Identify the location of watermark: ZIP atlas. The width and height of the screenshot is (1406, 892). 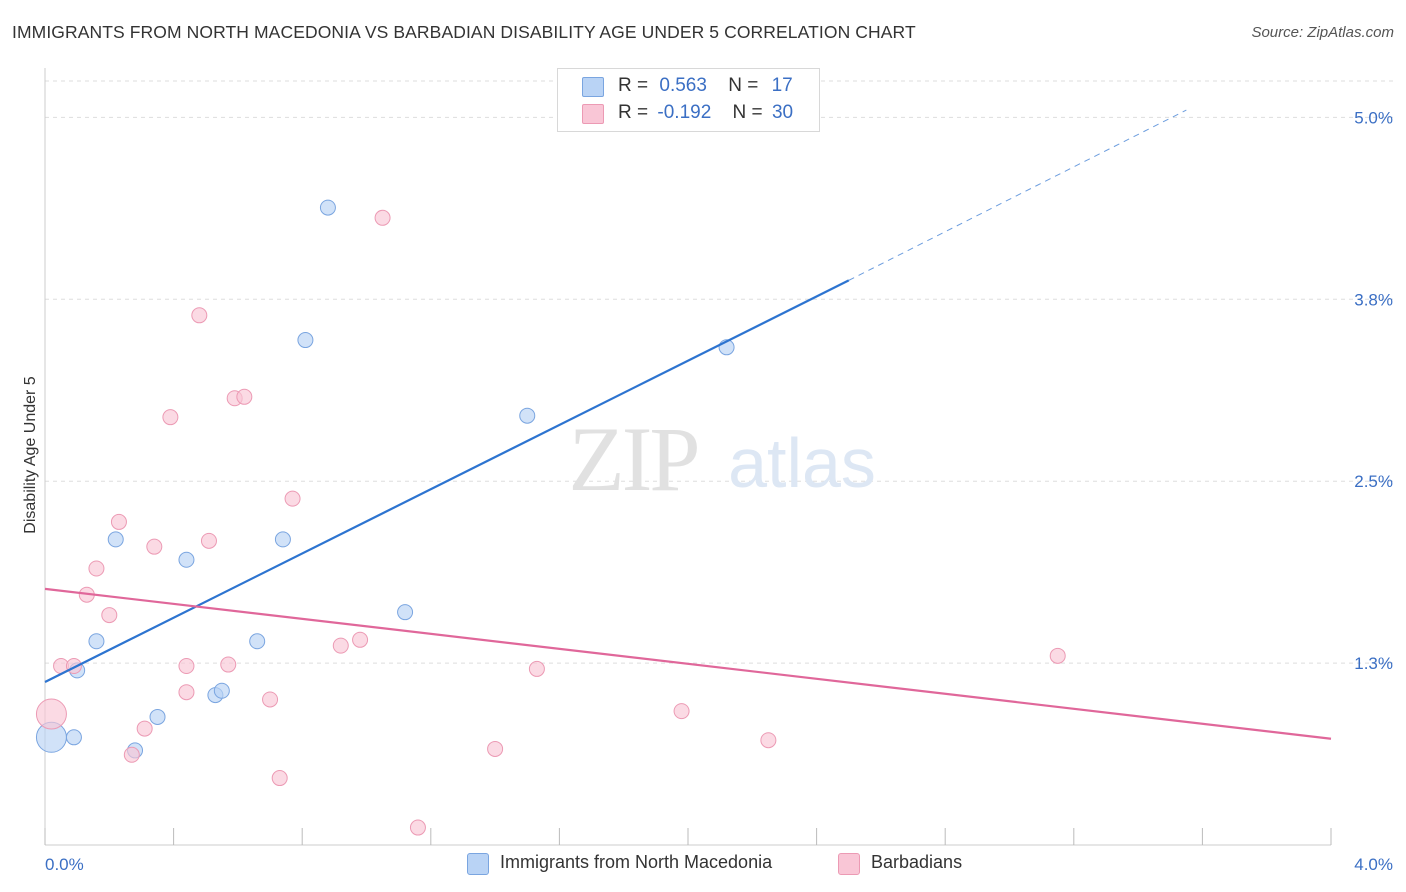
(722, 459).